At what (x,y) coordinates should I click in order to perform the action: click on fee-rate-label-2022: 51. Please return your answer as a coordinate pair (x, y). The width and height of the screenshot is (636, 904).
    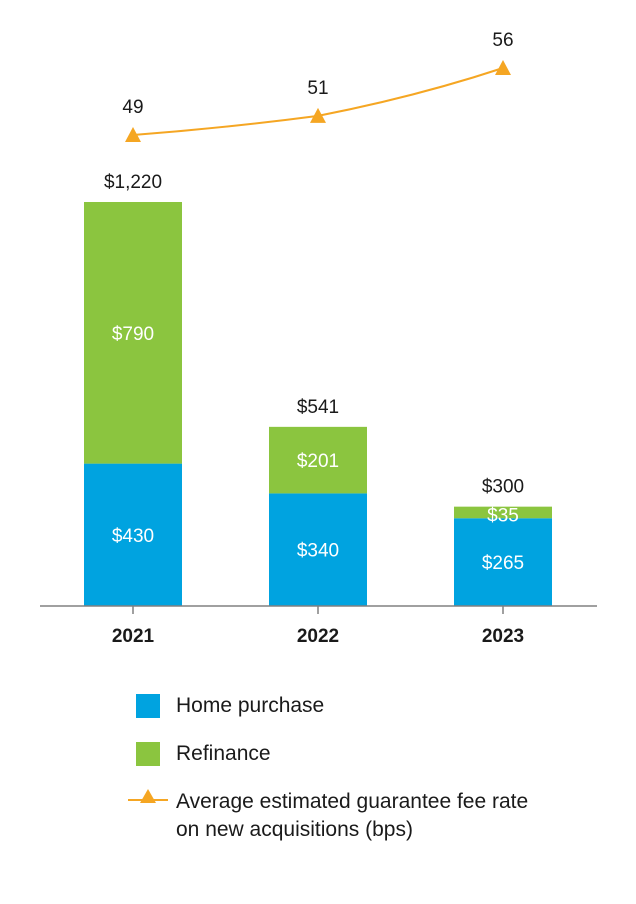
    Looking at the image, I should click on (317, 88).